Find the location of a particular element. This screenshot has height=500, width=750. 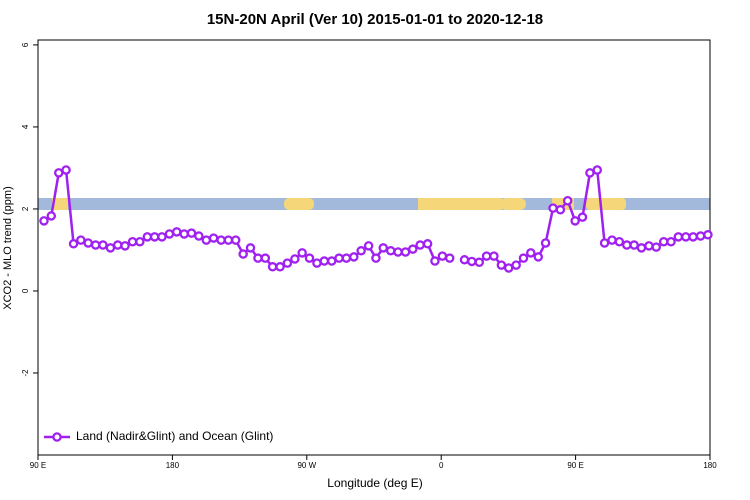

x-axis-label: Longitude (deg E) is located at coordinates (374, 483).